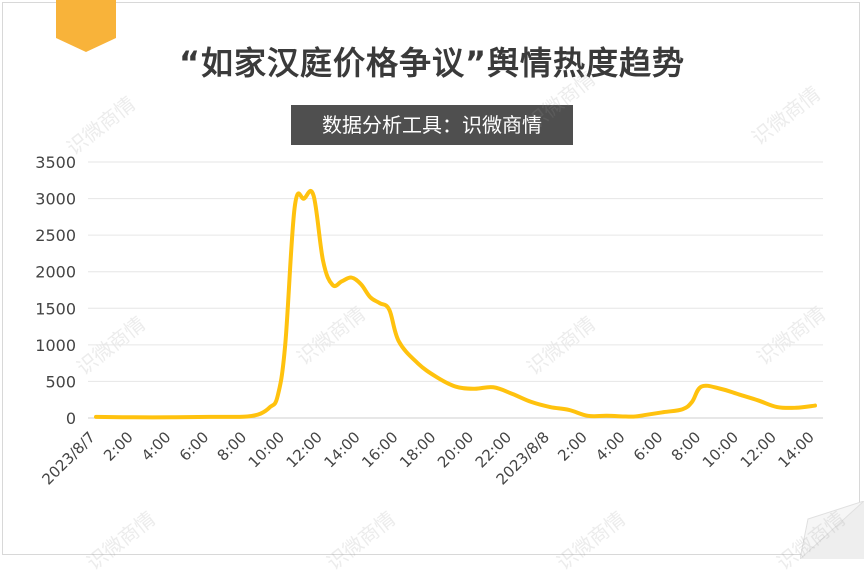 Image resolution: width=864 pixels, height=576 pixels. Describe the element at coordinates (455, 449) in the screenshot. I see `x-tick-label: 20:00` at that location.